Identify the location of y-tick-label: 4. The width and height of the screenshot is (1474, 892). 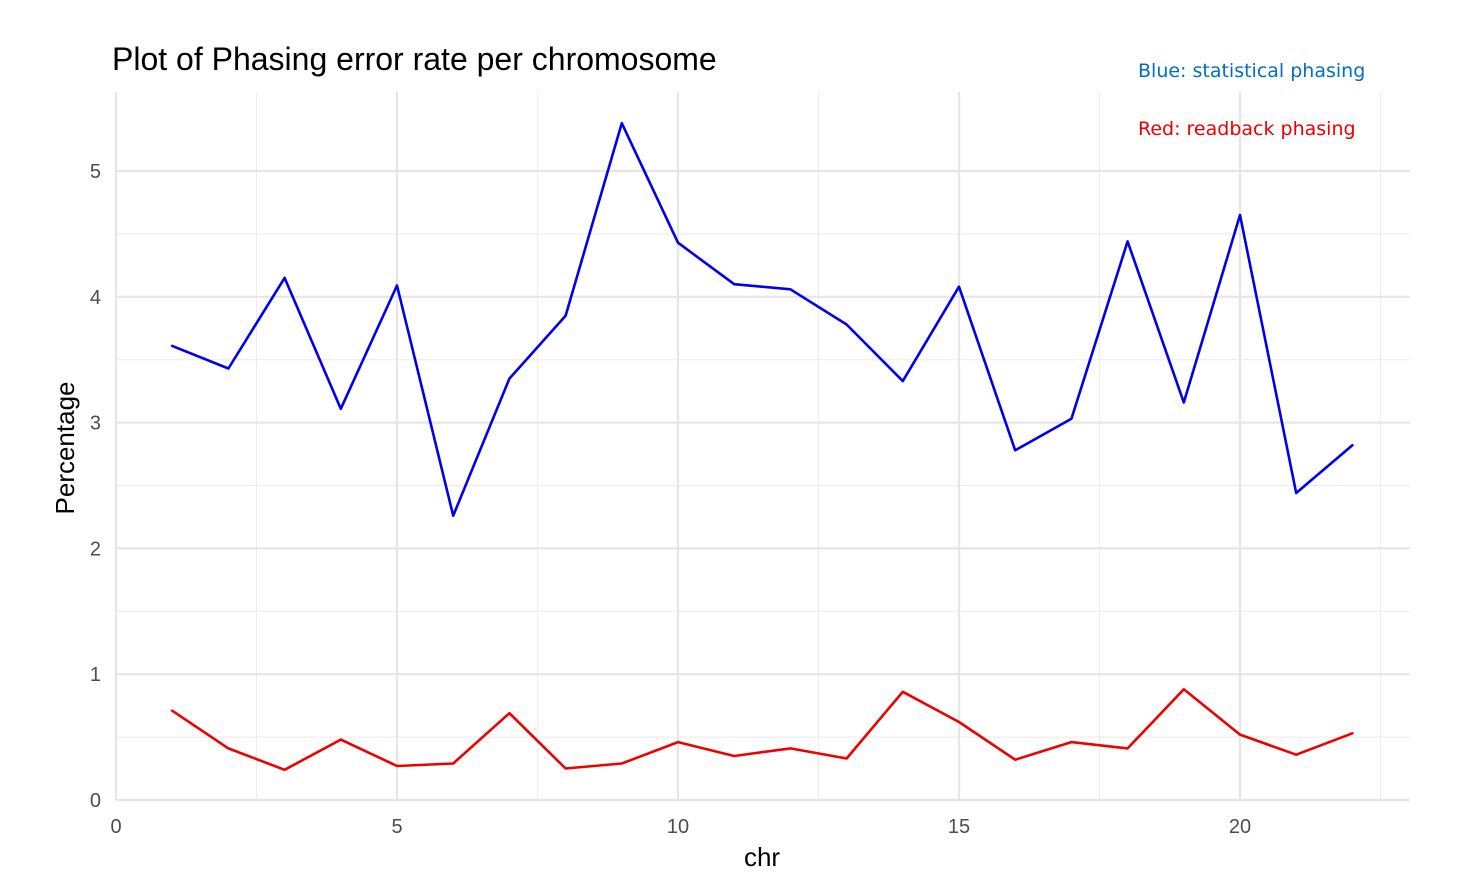
(95, 298).